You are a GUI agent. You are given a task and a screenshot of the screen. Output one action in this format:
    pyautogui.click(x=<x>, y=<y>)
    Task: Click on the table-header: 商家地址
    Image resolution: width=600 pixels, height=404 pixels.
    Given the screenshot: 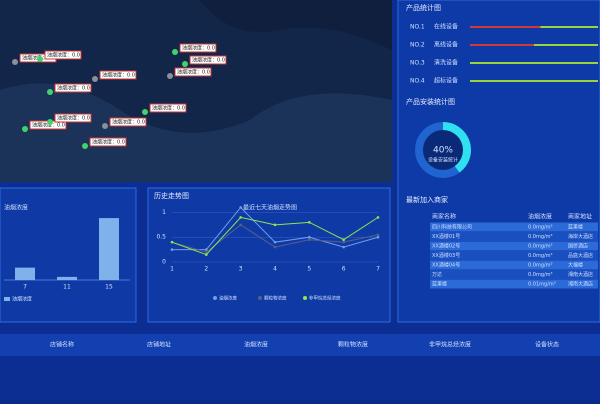 What is the action you would take?
    pyautogui.click(x=580, y=217)
    